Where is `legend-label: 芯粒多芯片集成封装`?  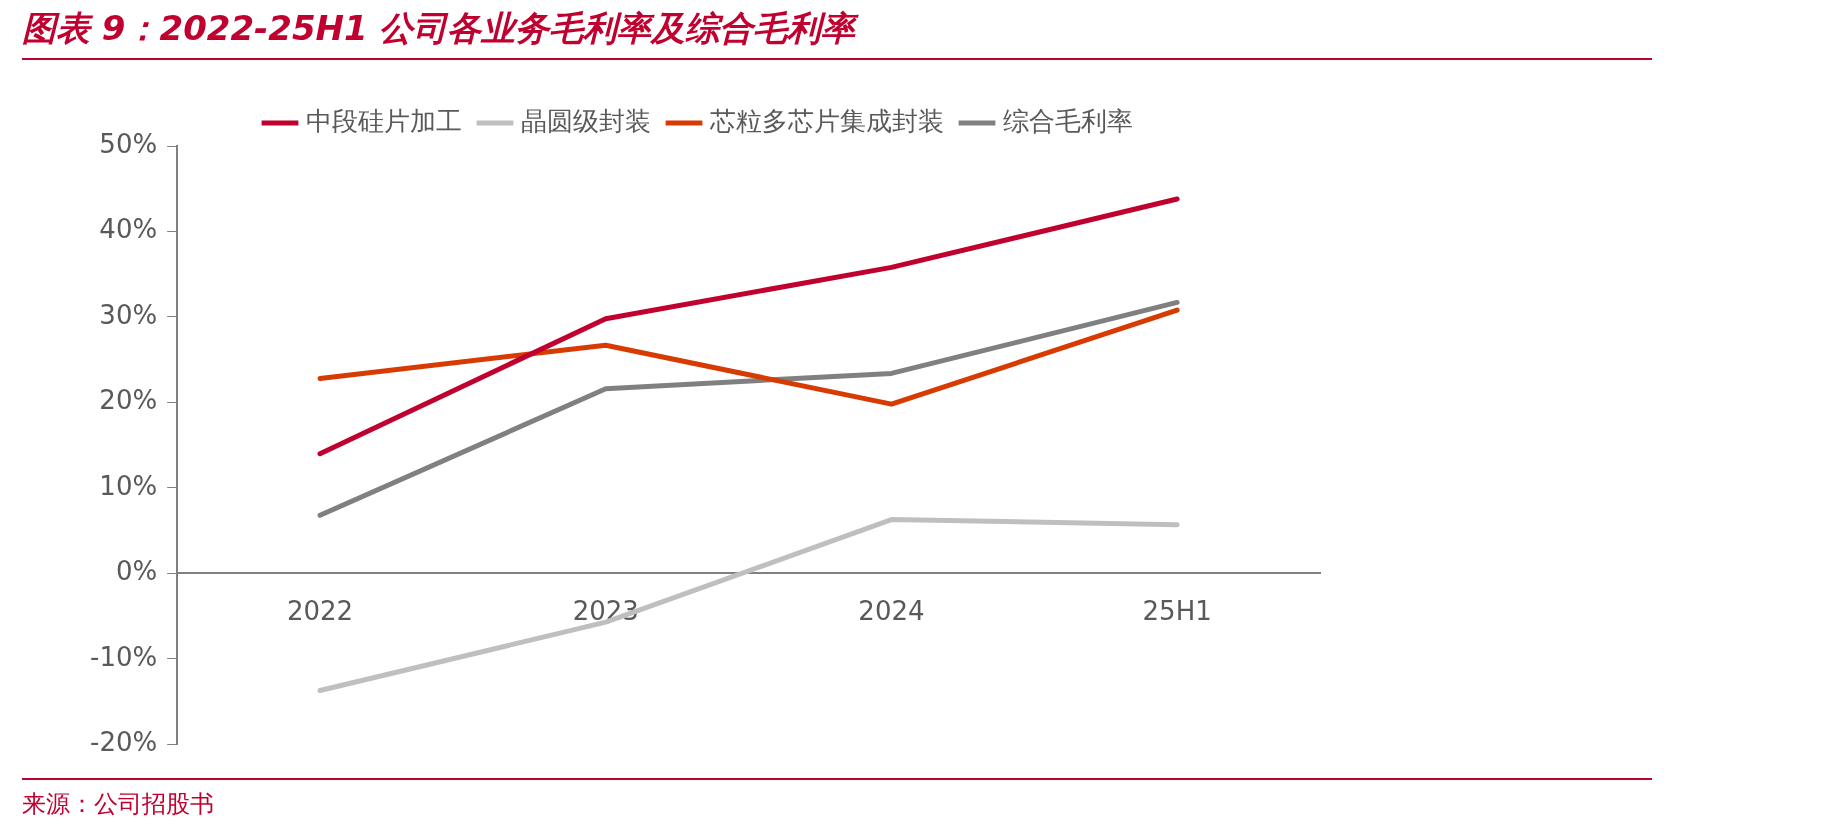 legend-label: 芯粒多芯片集成封装 is located at coordinates (826, 120).